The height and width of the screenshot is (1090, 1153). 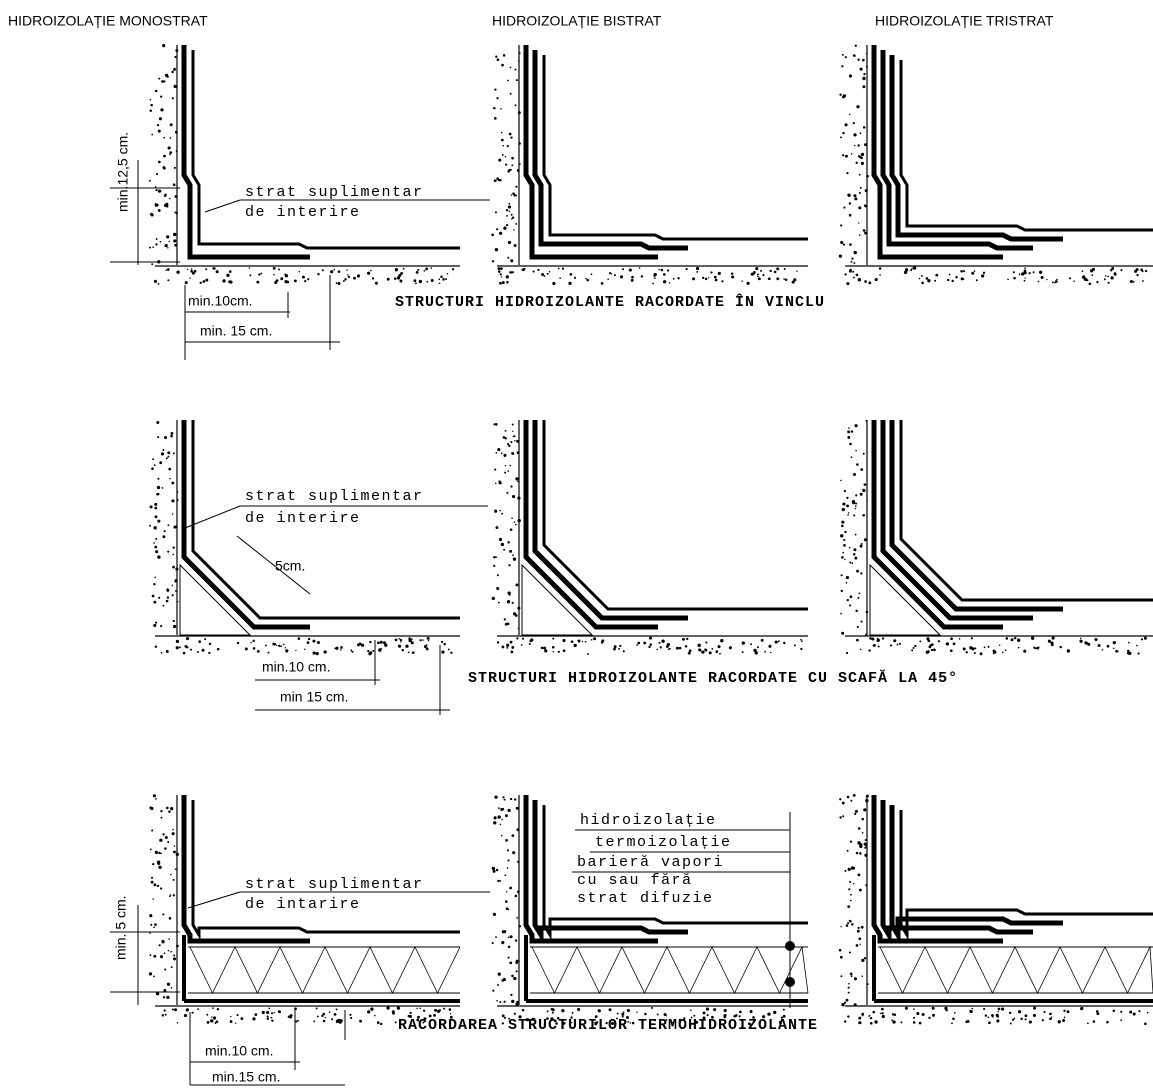 What do you see at coordinates (964, 21) in the screenshot?
I see `column-header: HIDROIZOLAȚIE TRISTRAT` at bounding box center [964, 21].